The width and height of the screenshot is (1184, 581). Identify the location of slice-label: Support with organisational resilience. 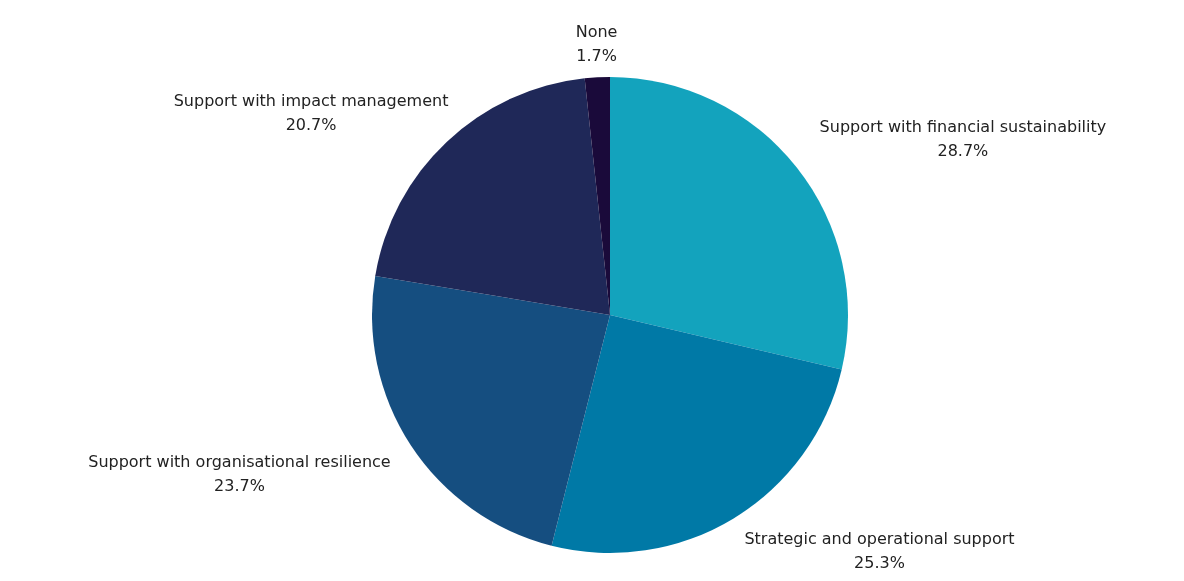
(239, 461).